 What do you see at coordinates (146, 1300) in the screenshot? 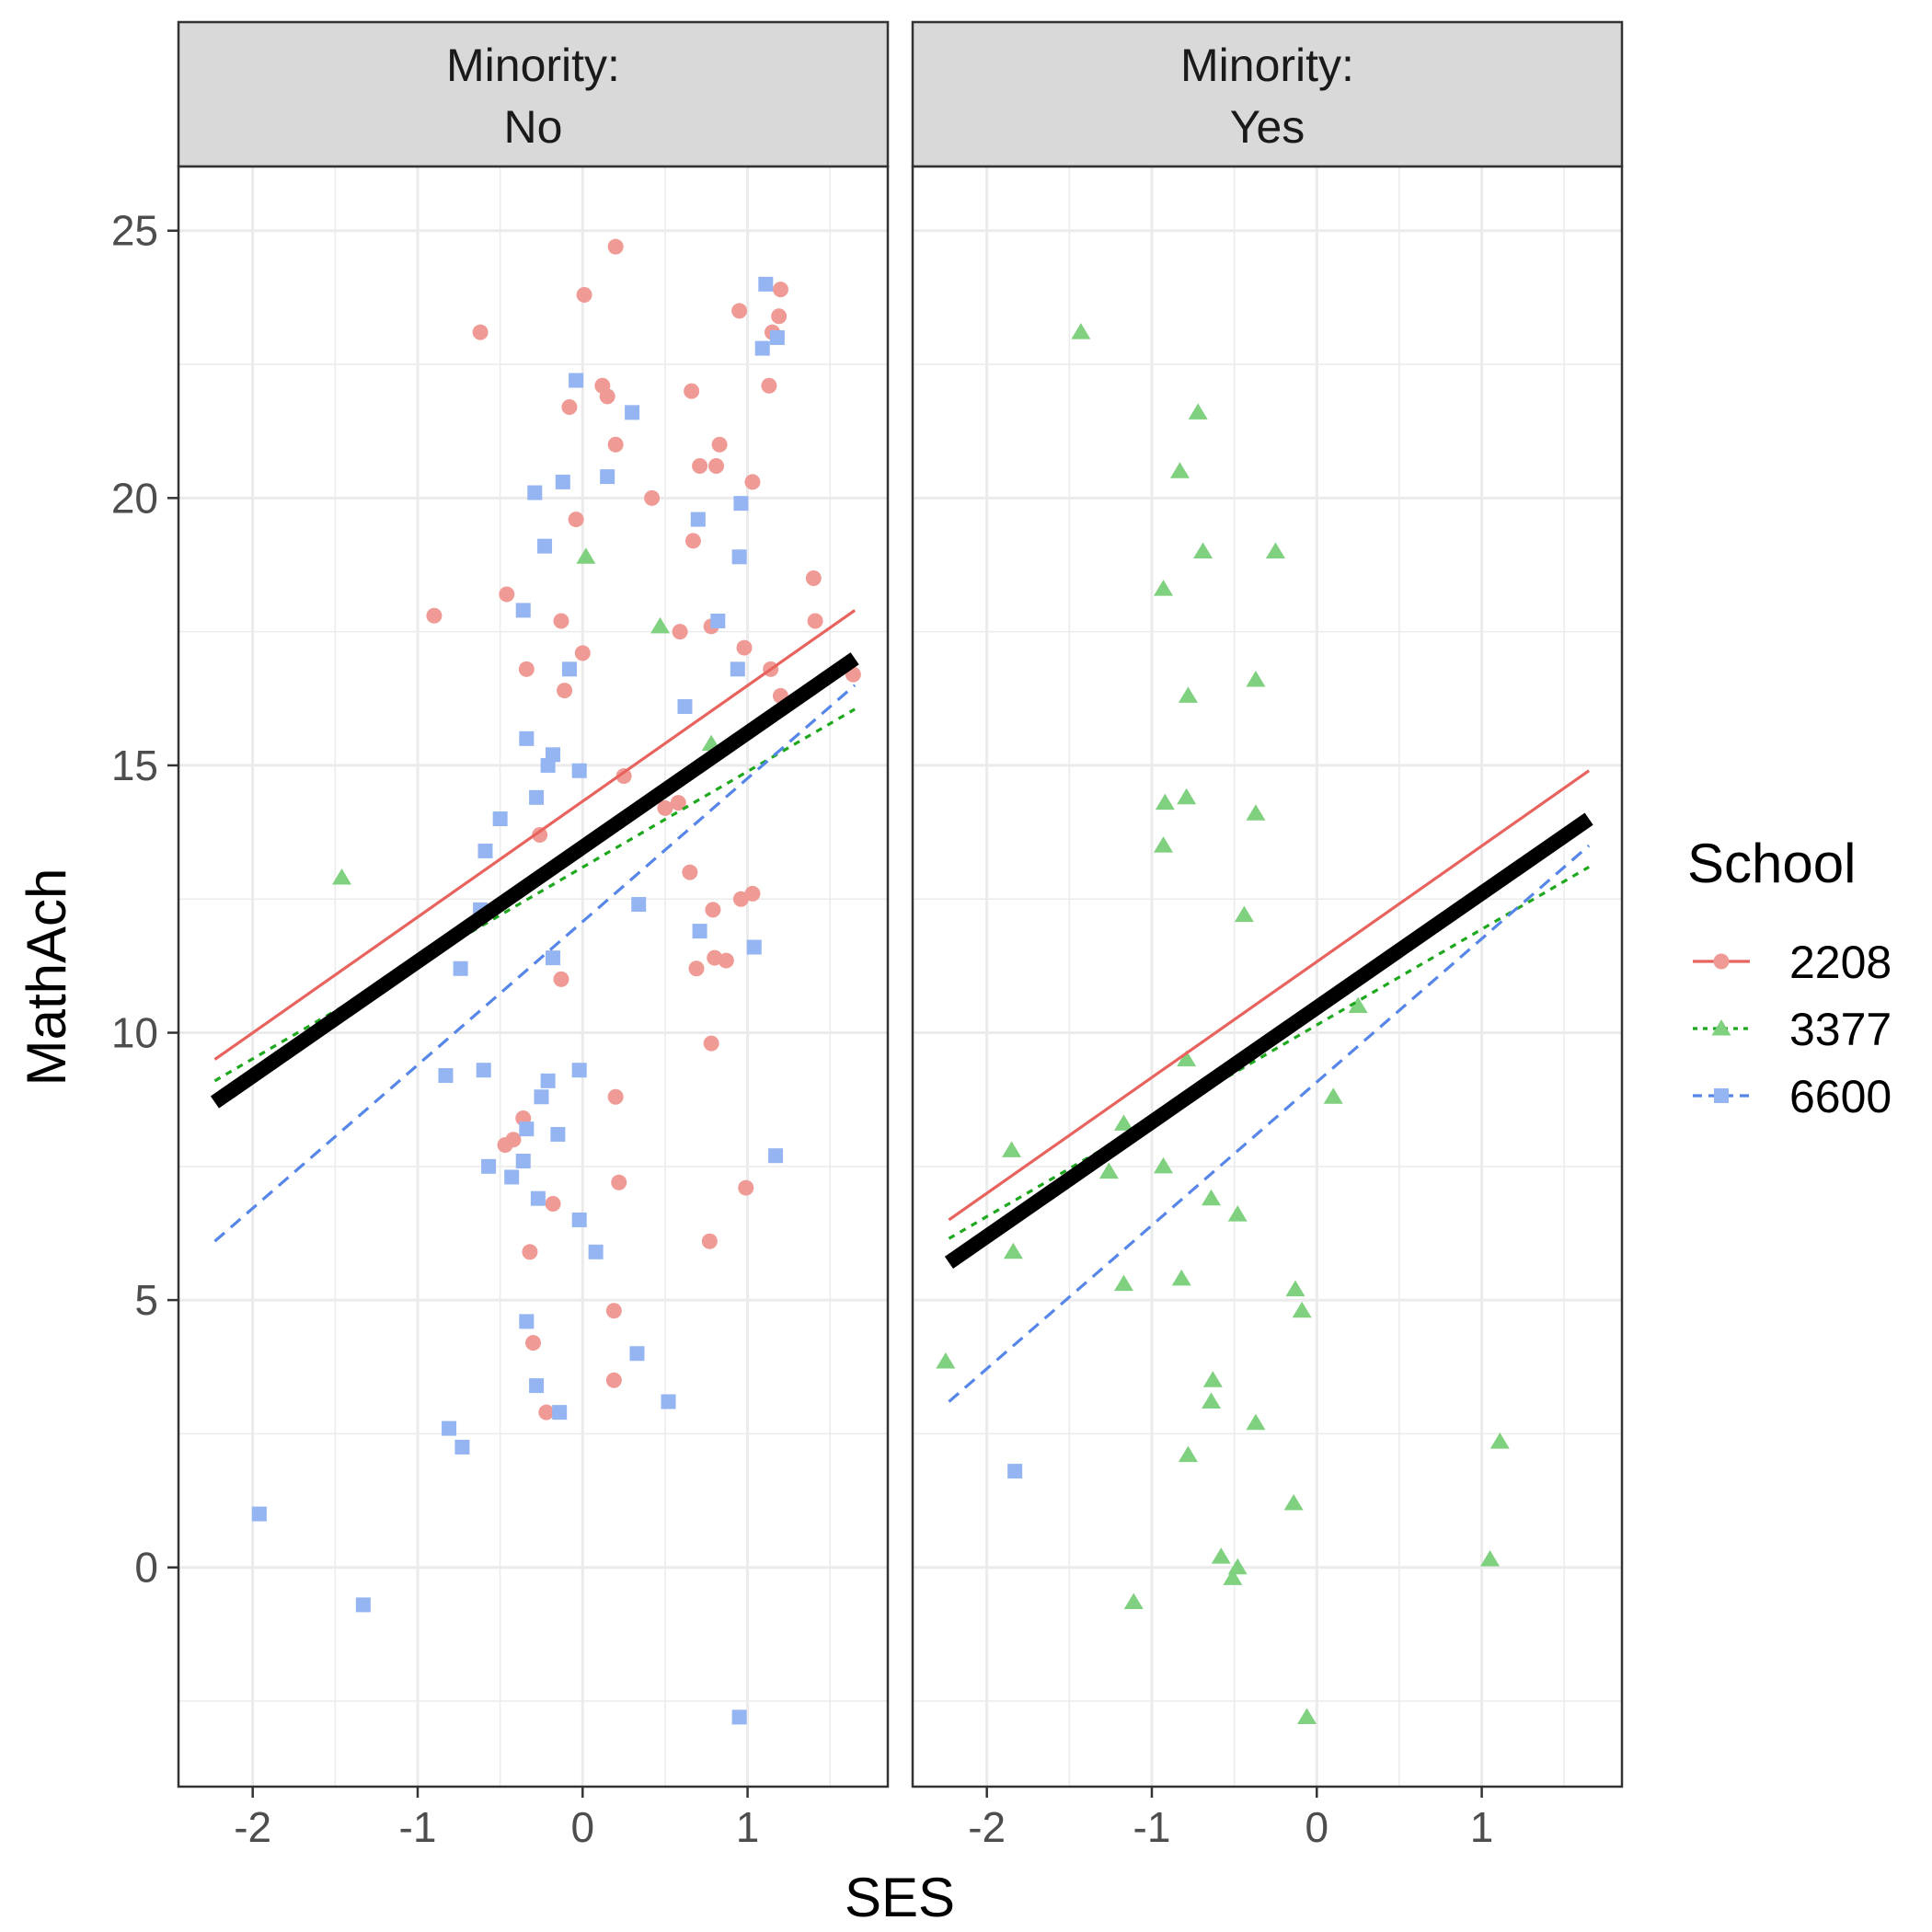
I see `y-tick-label: 5` at bounding box center [146, 1300].